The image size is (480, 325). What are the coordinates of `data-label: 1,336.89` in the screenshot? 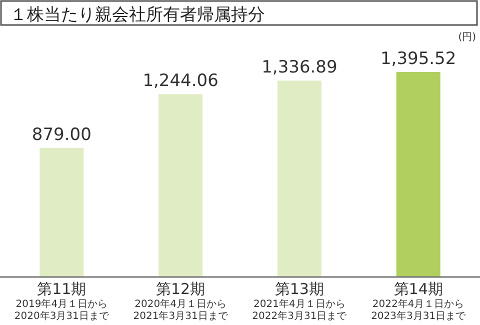 It's located at (300, 68).